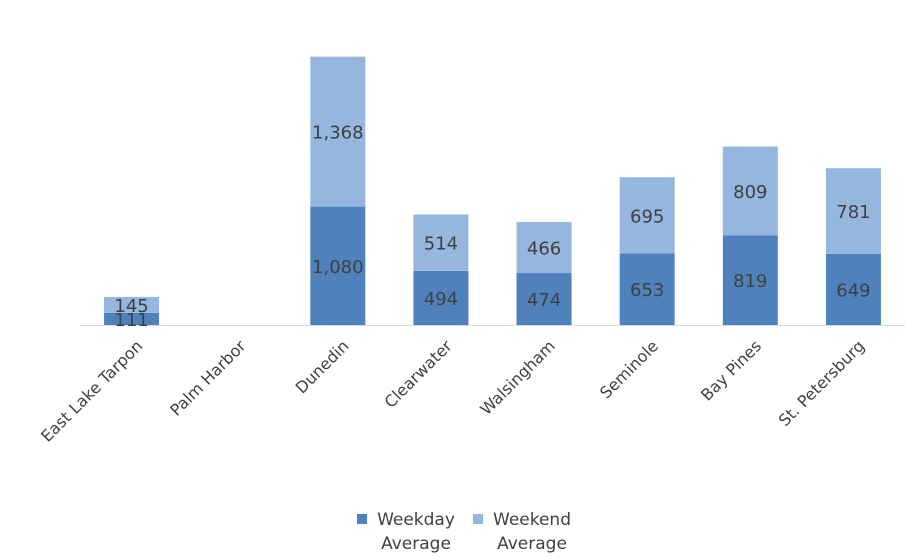  I want to click on data-label-weekend-6: 809, so click(750, 192).